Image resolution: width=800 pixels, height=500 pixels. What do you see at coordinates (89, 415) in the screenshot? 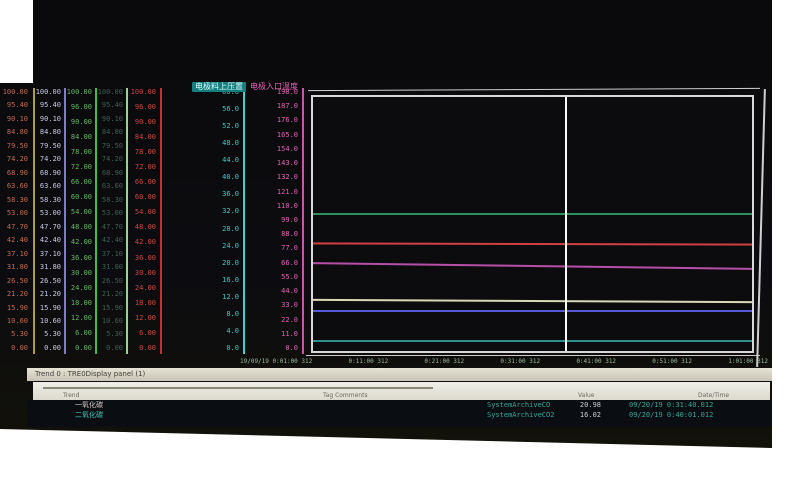
I see `legend-tag-name: 二氧化碳` at bounding box center [89, 415].